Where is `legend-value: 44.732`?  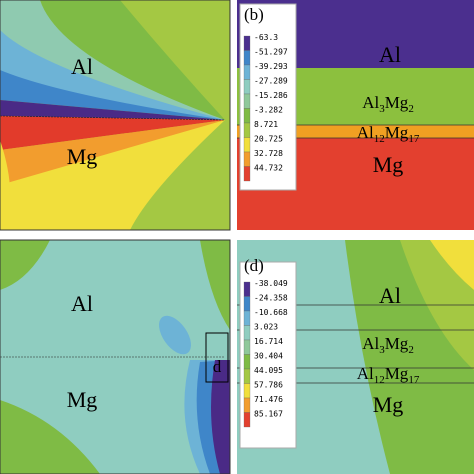
legend-value: 44.732 is located at coordinates (268, 168).